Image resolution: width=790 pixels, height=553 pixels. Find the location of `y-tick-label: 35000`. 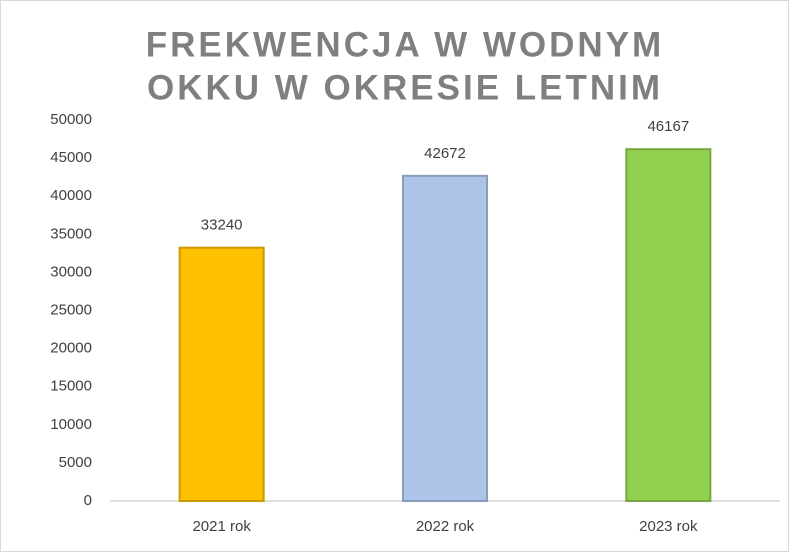

y-tick-label: 35000 is located at coordinates (71, 233).